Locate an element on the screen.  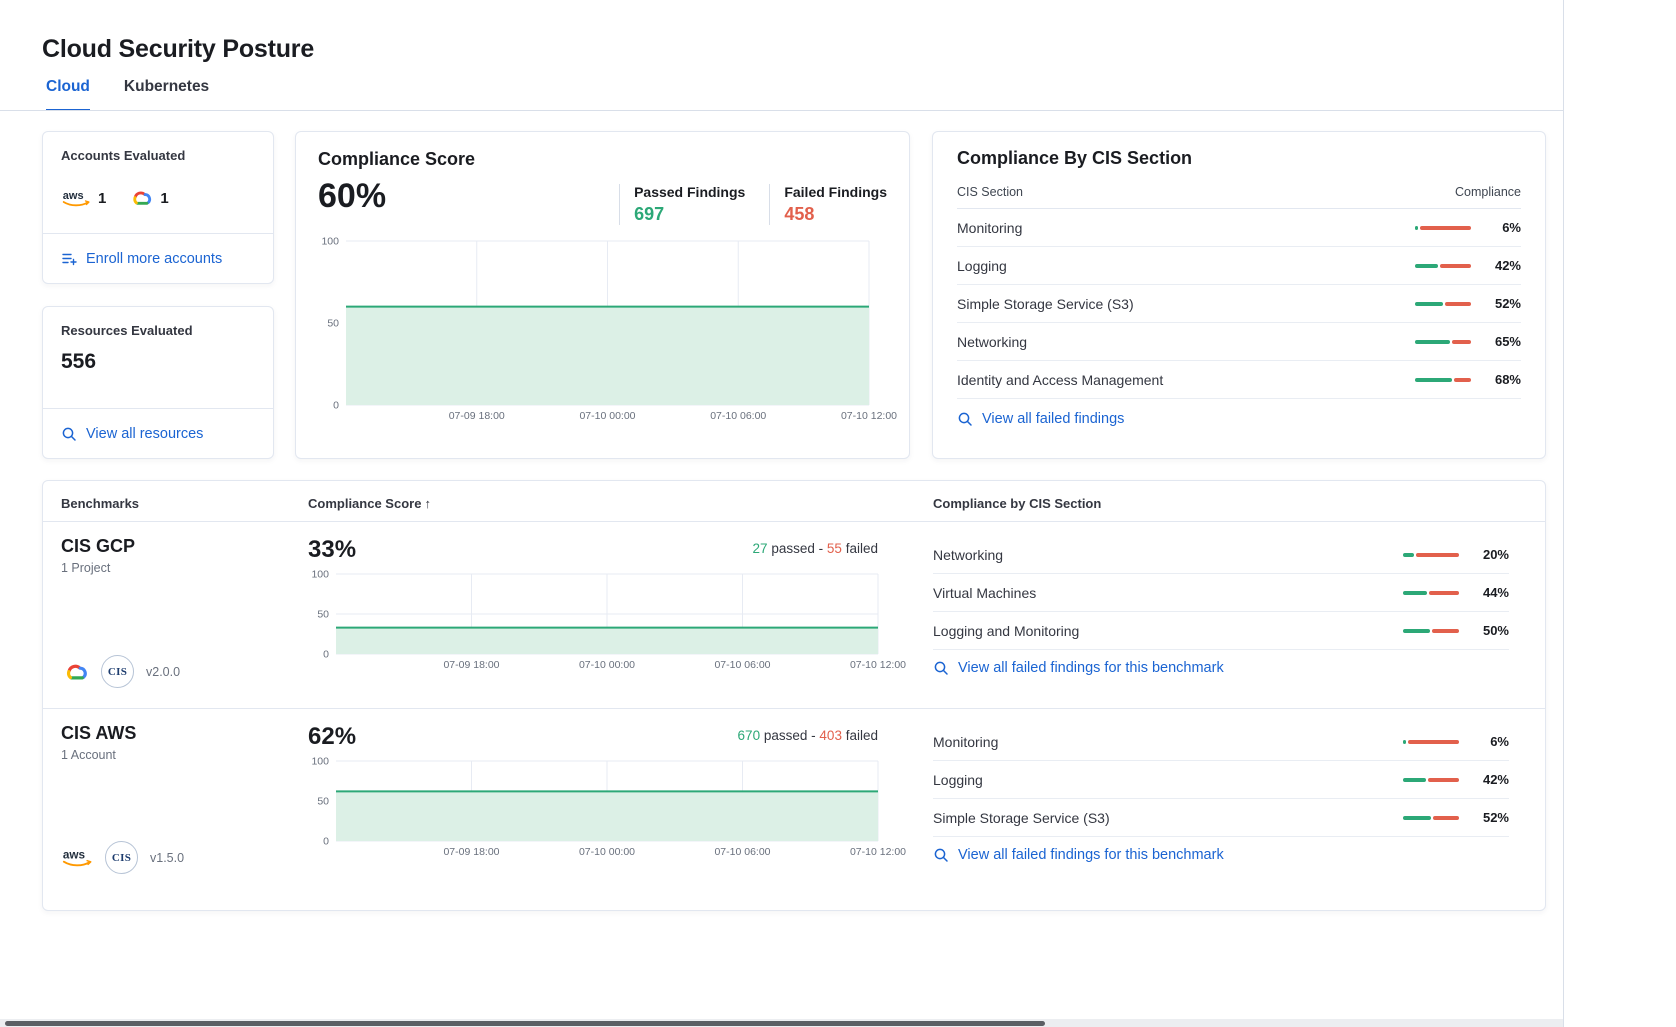
tabs: Cloud Kubernetes is located at coordinates (127, 94).